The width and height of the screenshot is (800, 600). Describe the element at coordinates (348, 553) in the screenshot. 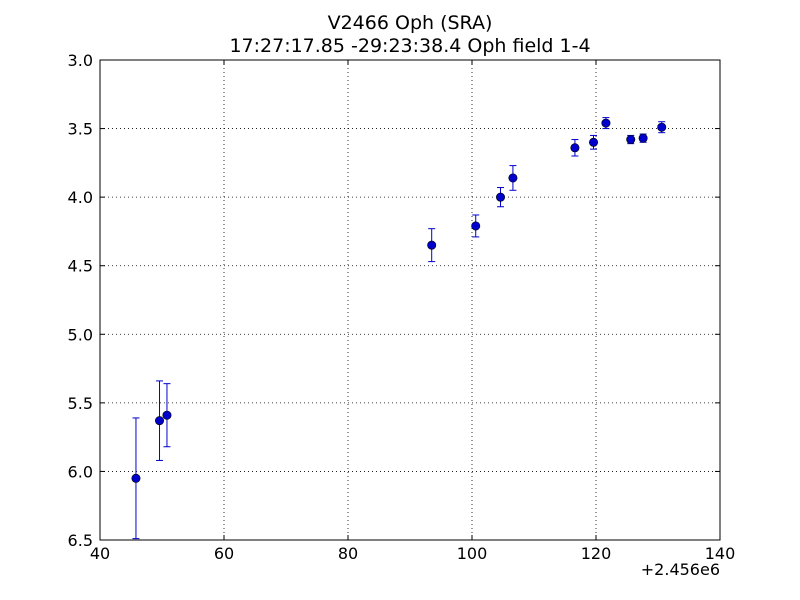

I see `x-tick-label: 80` at that location.